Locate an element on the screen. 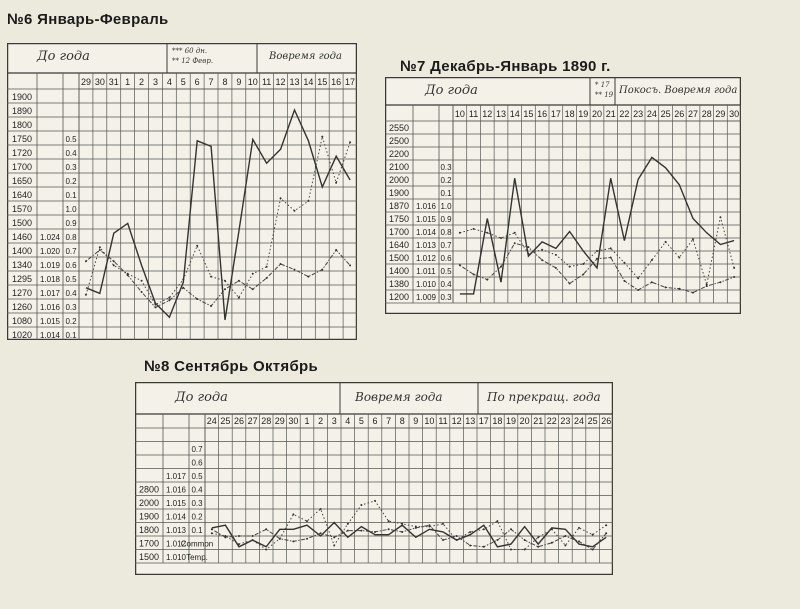 The width and height of the screenshot is (800, 609). chart6-legend1: *** 60 дн. is located at coordinates (190, 51).